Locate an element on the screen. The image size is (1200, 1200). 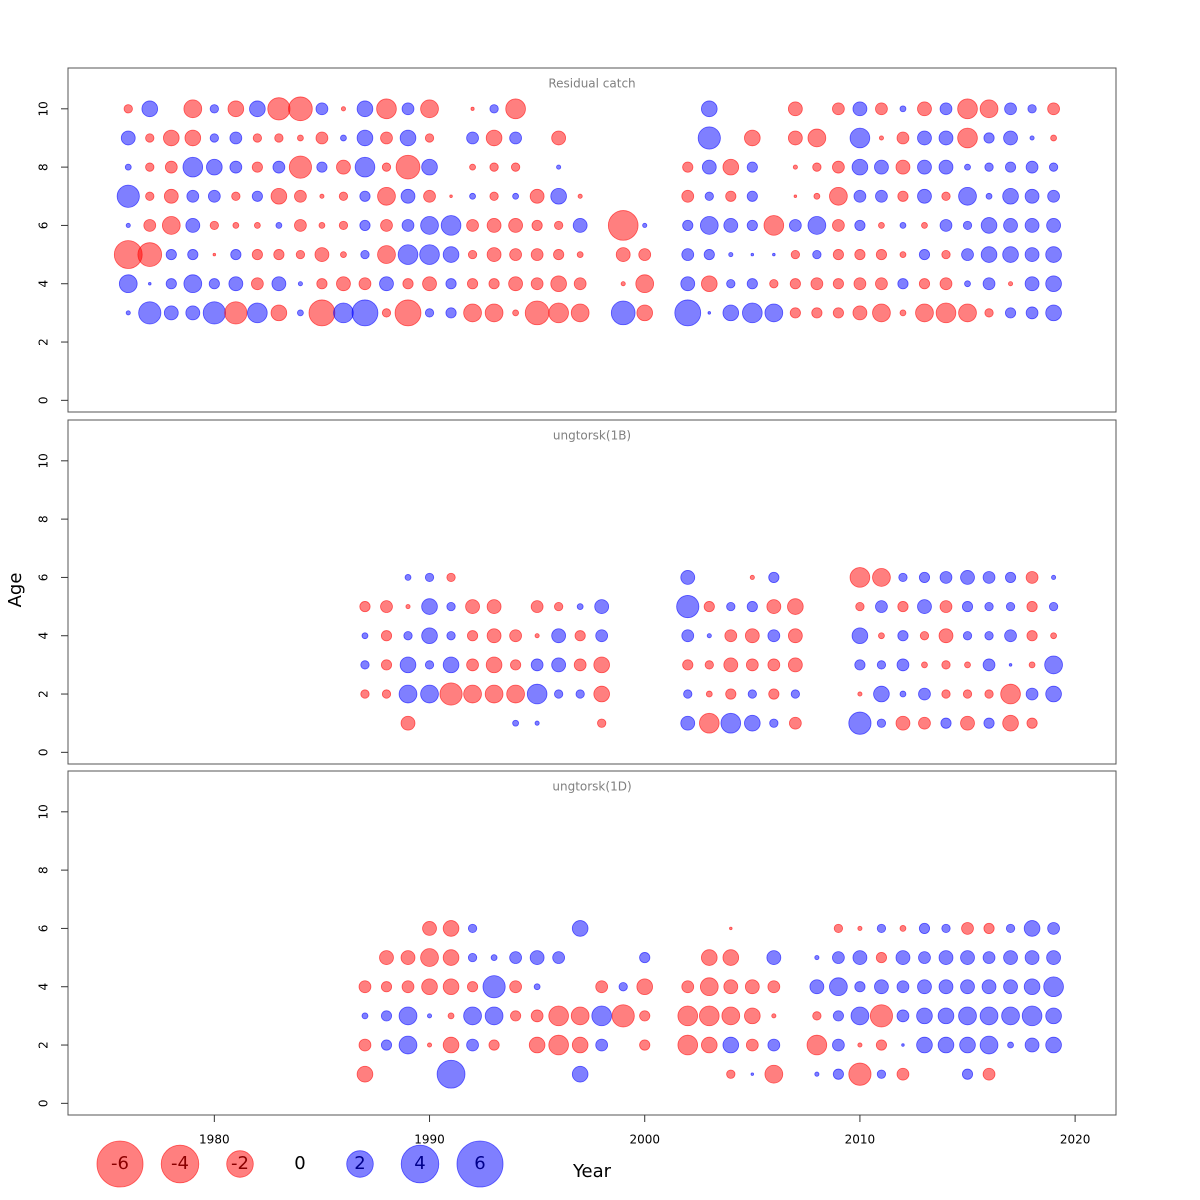
legend-bubble is located at coordinates (240, 1164).